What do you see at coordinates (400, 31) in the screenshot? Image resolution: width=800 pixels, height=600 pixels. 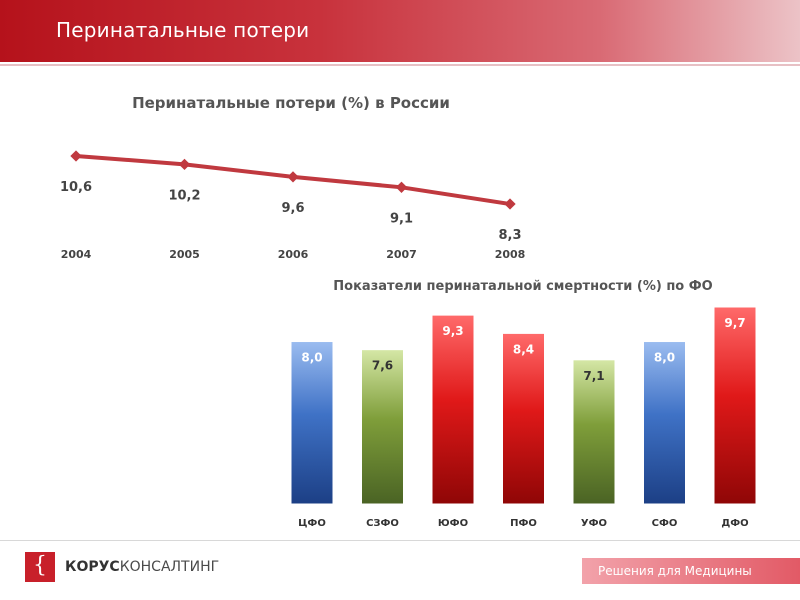 I see `header-banner: Перинатальные потери` at bounding box center [400, 31].